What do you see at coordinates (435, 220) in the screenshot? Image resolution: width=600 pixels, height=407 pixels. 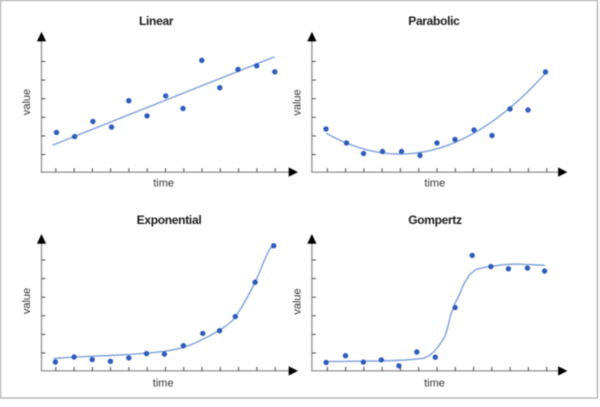 I see `svg-text: Gompertz` at bounding box center [435, 220].